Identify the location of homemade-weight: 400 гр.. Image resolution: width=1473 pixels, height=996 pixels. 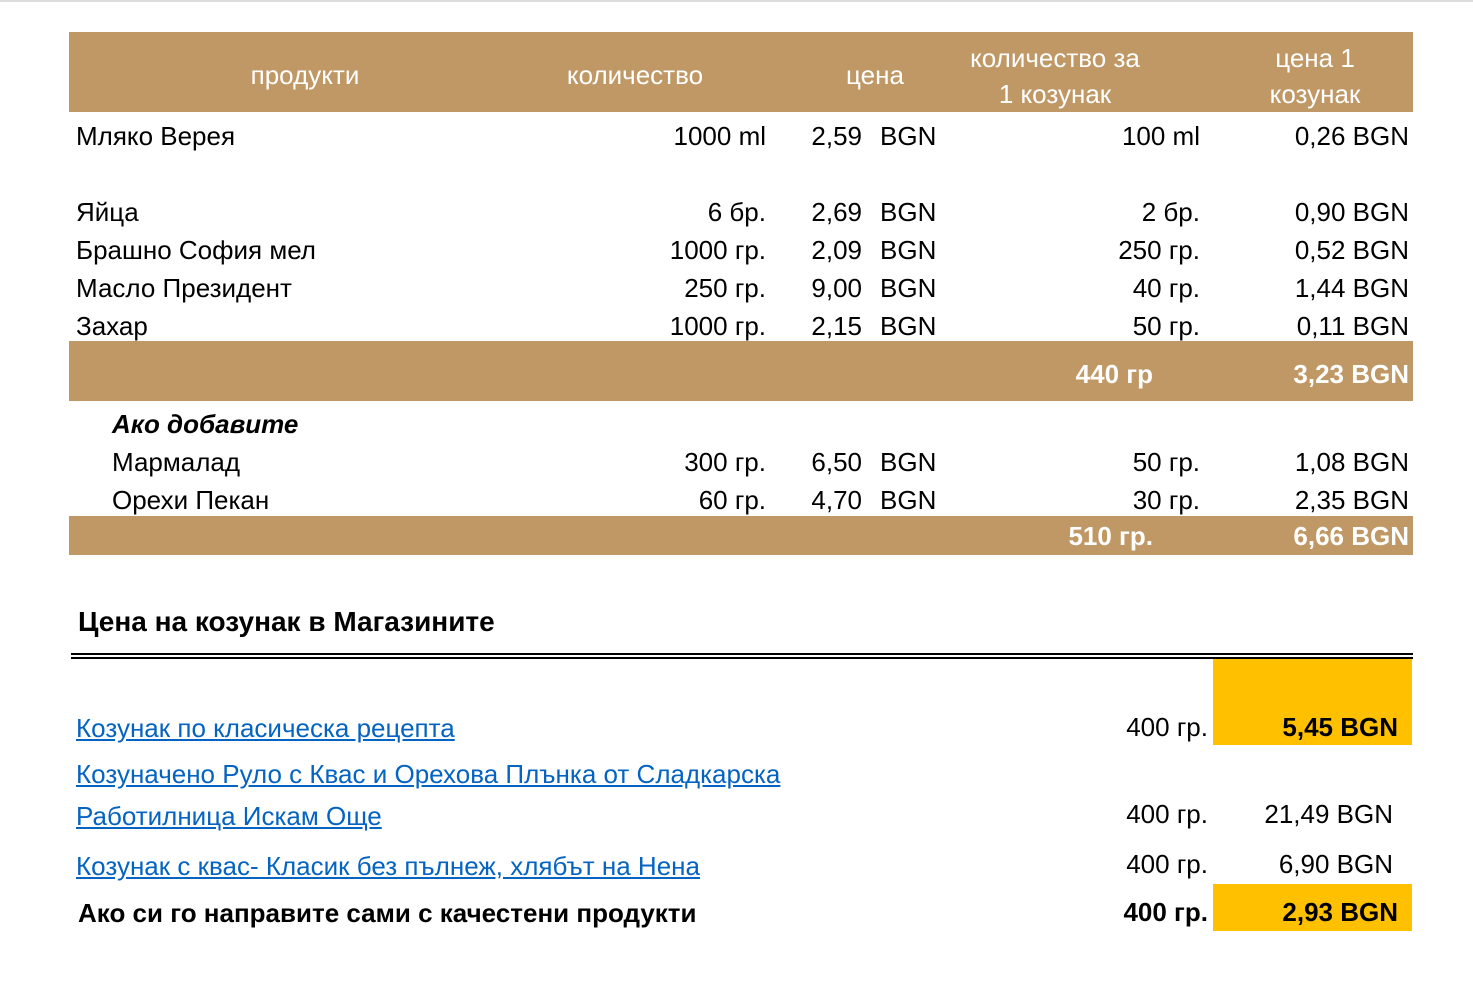
(1165, 912).